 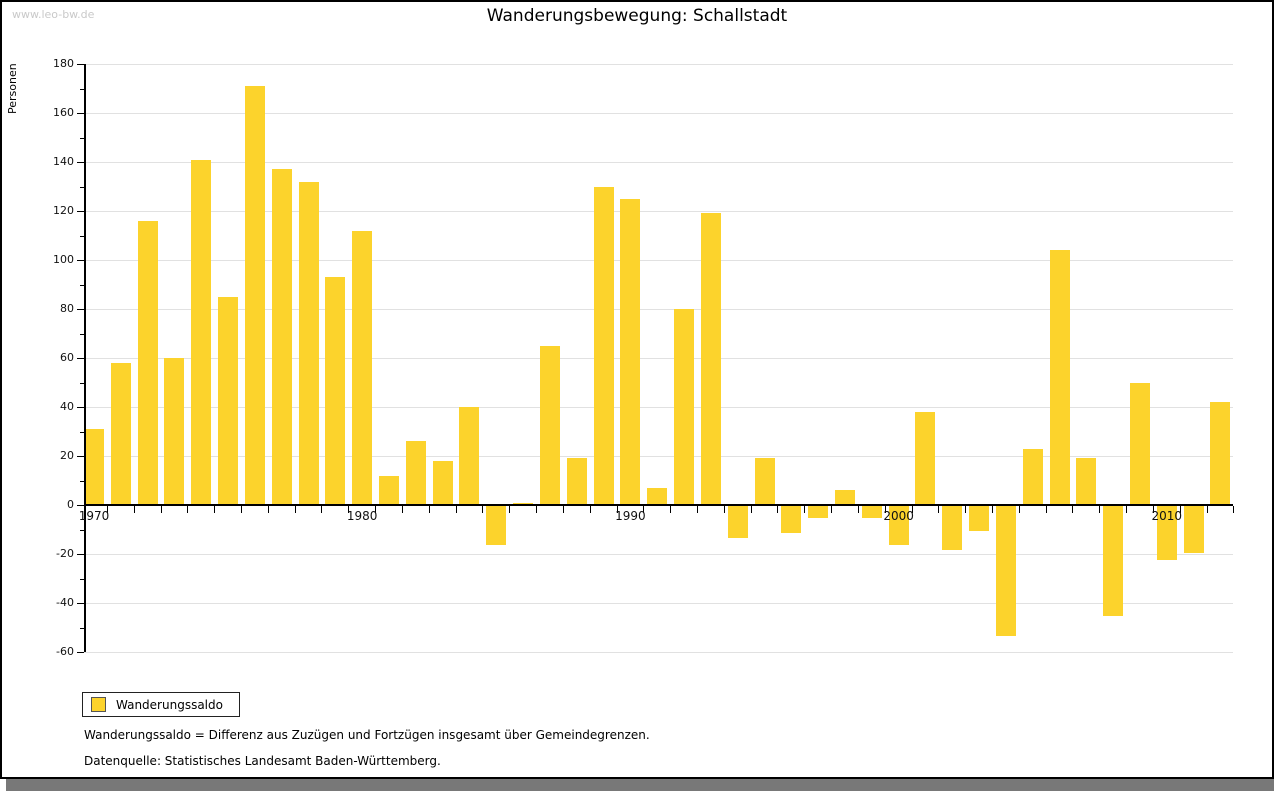 What do you see at coordinates (1113, 561) in the screenshot?
I see `bar-2008` at bounding box center [1113, 561].